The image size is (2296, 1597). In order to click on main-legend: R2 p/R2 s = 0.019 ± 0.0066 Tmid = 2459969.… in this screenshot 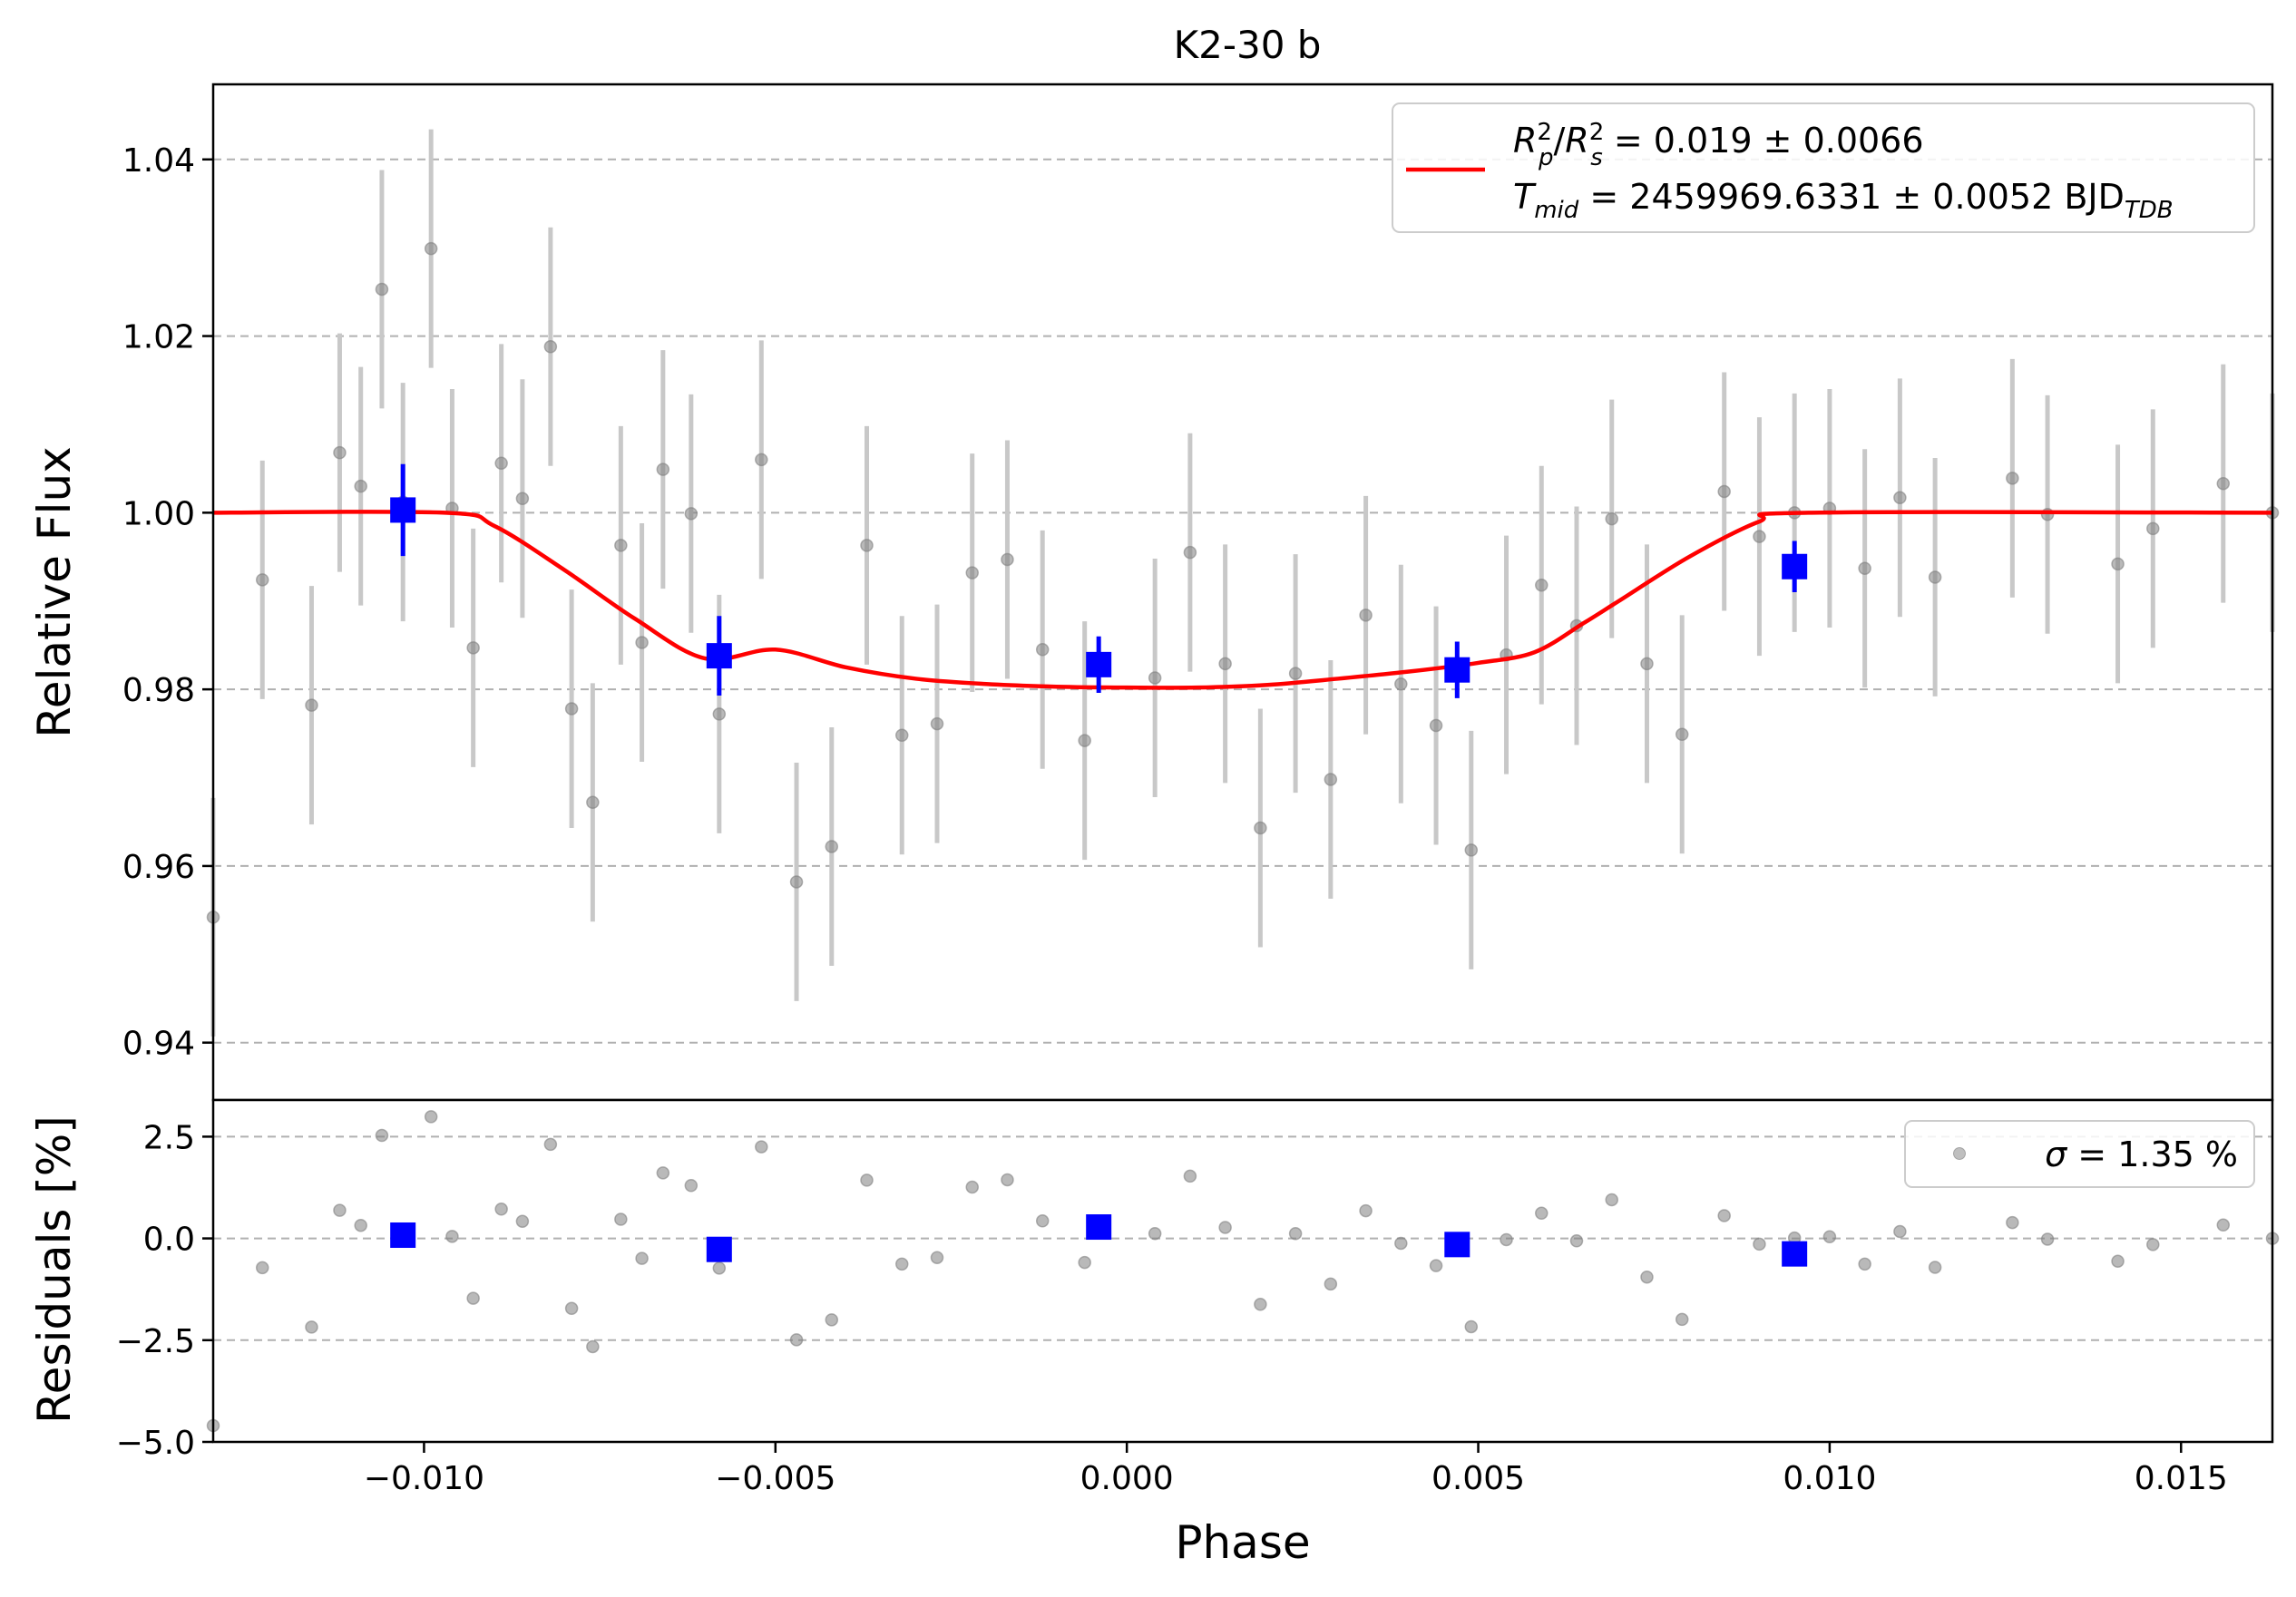, I will do `click(1823, 167)`.